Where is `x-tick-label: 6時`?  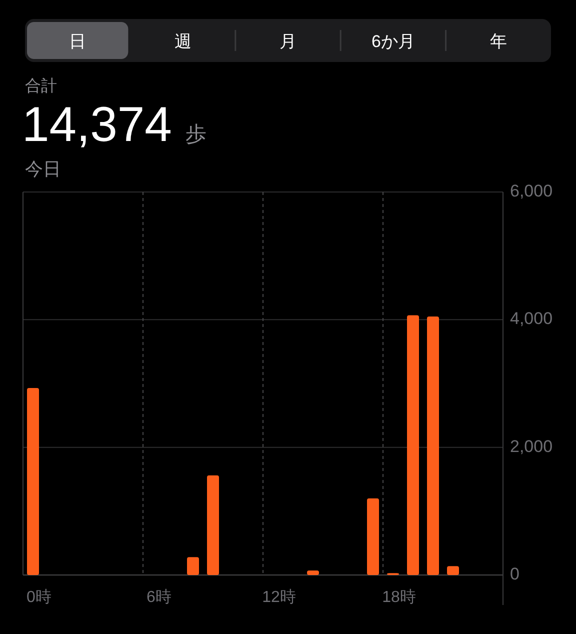
x-tick-label: 6時 is located at coordinates (159, 597).